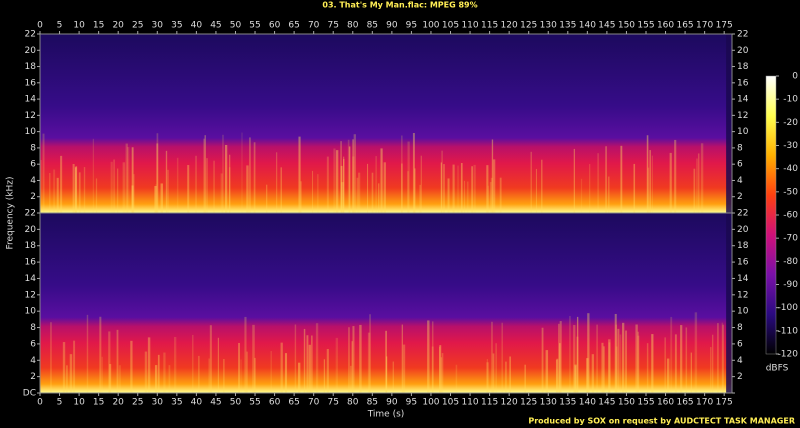 Image resolution: width=800 pixels, height=428 pixels. Describe the element at coordinates (40, 26) in the screenshot. I see `x-tick-label: 0` at that location.